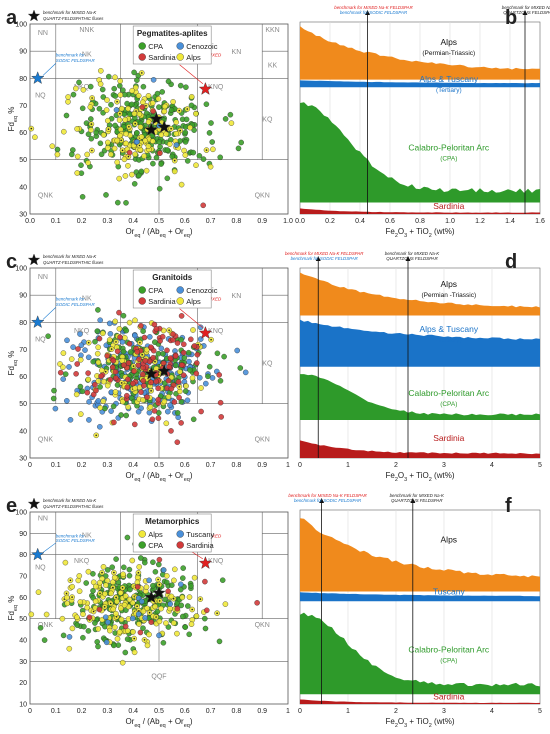 Image resolution: width=550 pixels, height=734 pixels. I want to click on x-tick-label: 5, so click(540, 465).